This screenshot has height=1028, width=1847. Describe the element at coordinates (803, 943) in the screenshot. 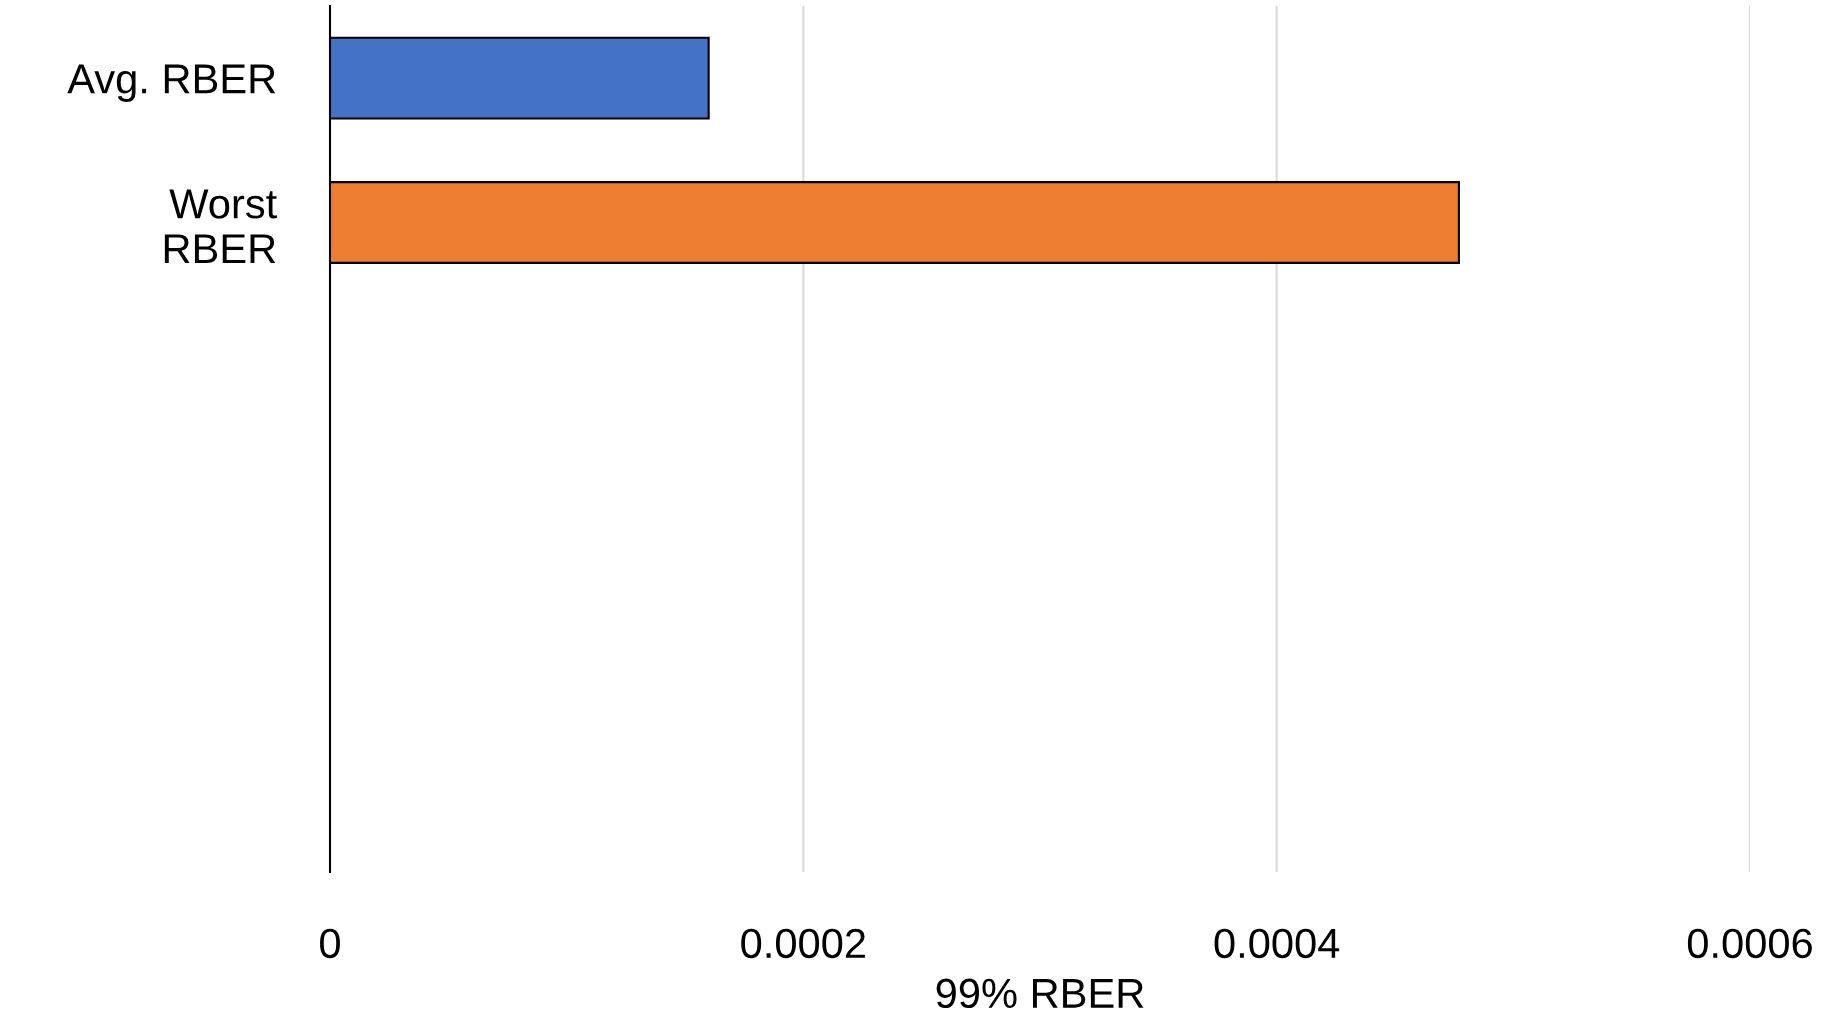

I see `x-tick-label: 0.0002` at that location.